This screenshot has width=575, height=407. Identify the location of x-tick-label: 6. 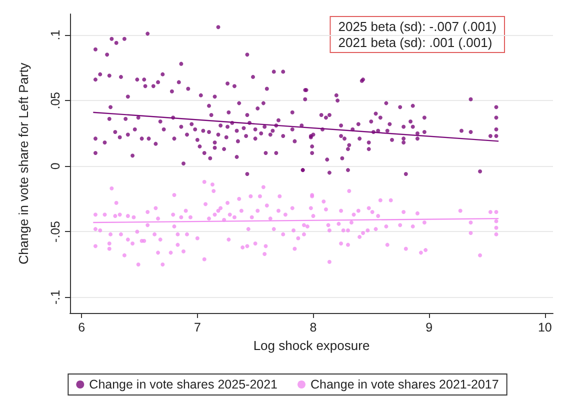
(82, 327).